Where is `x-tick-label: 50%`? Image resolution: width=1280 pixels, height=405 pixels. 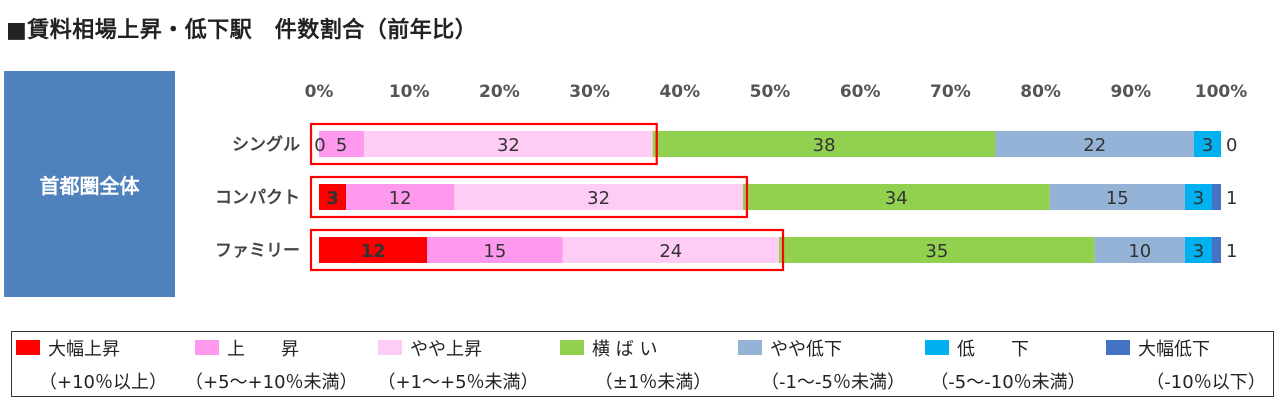
x-tick-label: 50% is located at coordinates (770, 92).